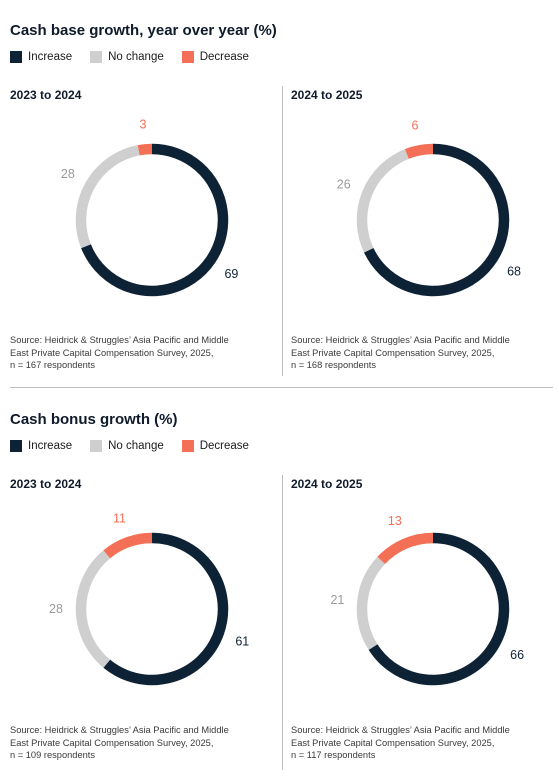 Image resolution: width=559 pixels, height=776 pixels. I want to click on source-line: n = 167 respondents, so click(53, 365).